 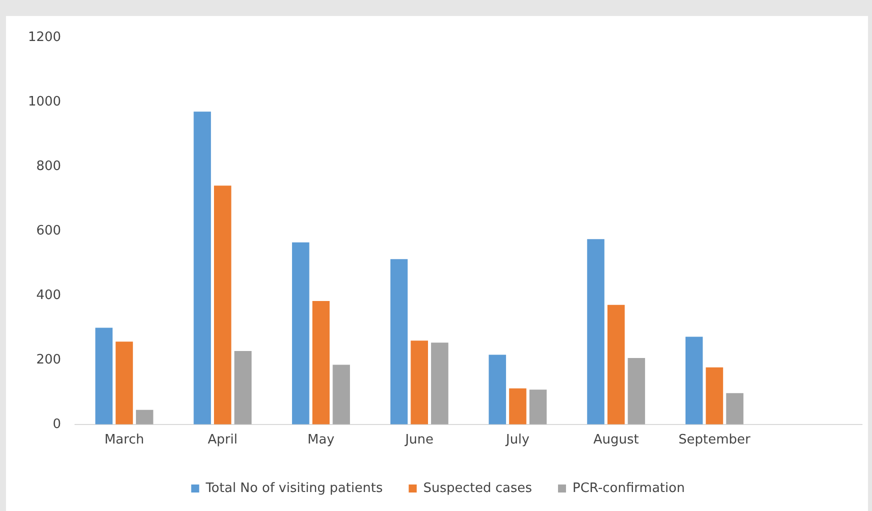 What do you see at coordinates (293, 488) in the screenshot?
I see `legend-label: Total No of visiting patients` at bounding box center [293, 488].